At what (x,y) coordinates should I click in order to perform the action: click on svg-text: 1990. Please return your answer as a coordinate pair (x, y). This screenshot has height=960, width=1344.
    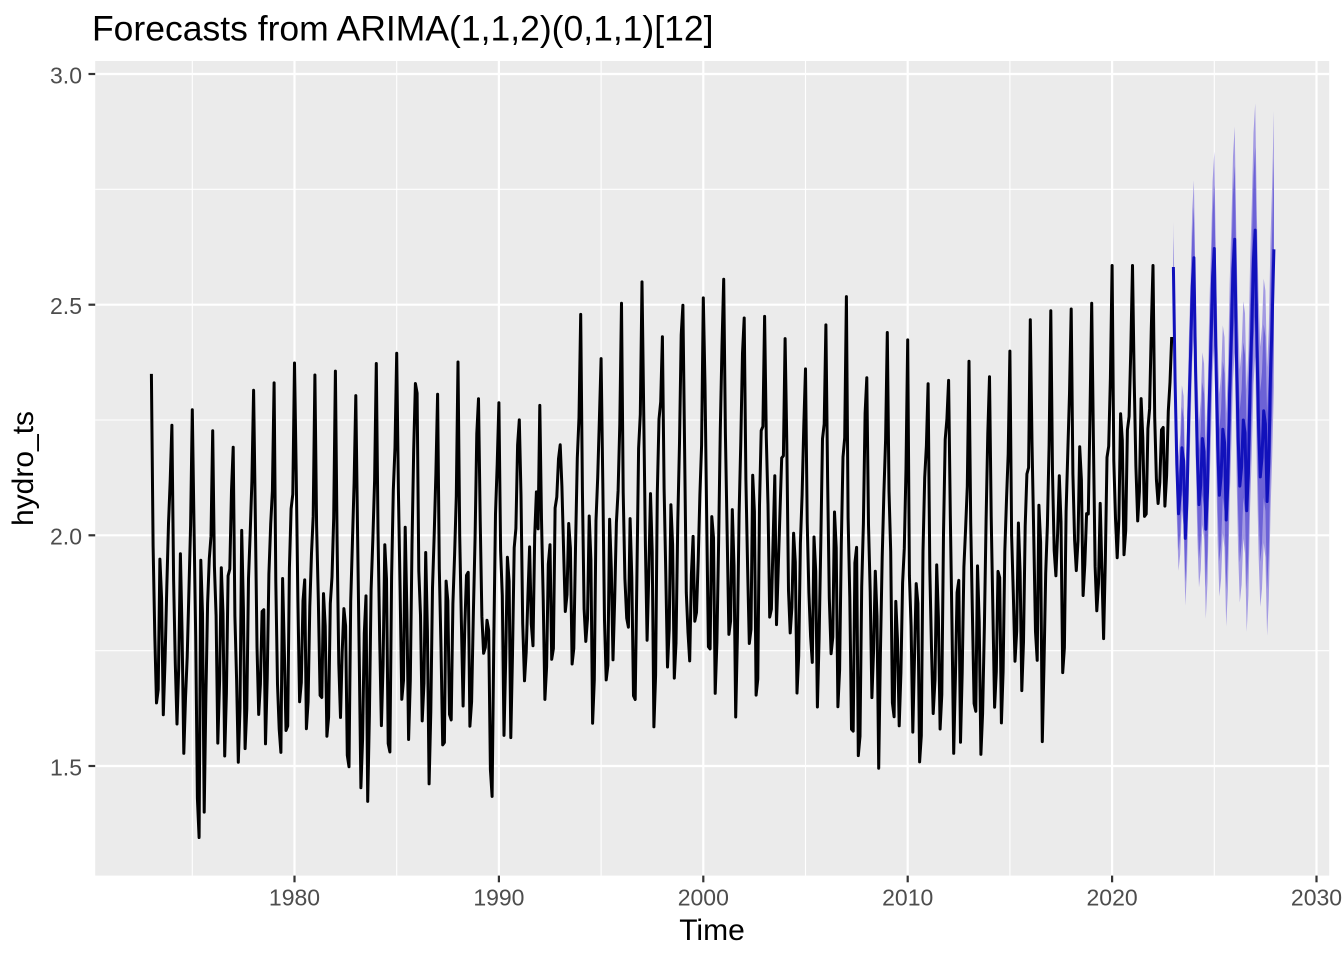
    Looking at the image, I should click on (498, 898).